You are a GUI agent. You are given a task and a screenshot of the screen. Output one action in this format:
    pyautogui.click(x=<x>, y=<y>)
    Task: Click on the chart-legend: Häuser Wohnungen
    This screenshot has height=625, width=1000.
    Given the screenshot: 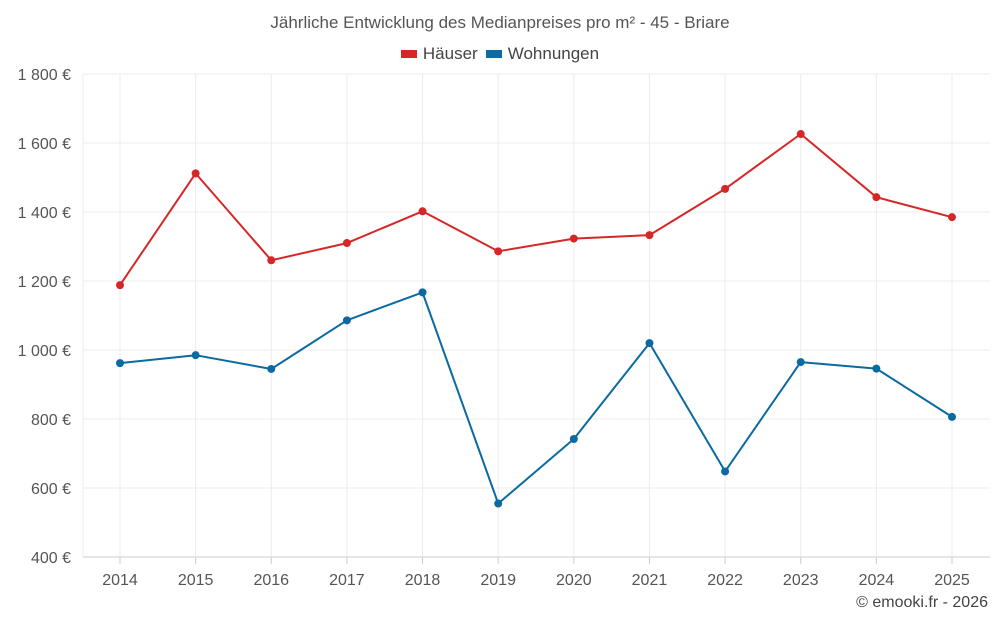 What is the action you would take?
    pyautogui.click(x=500, y=54)
    